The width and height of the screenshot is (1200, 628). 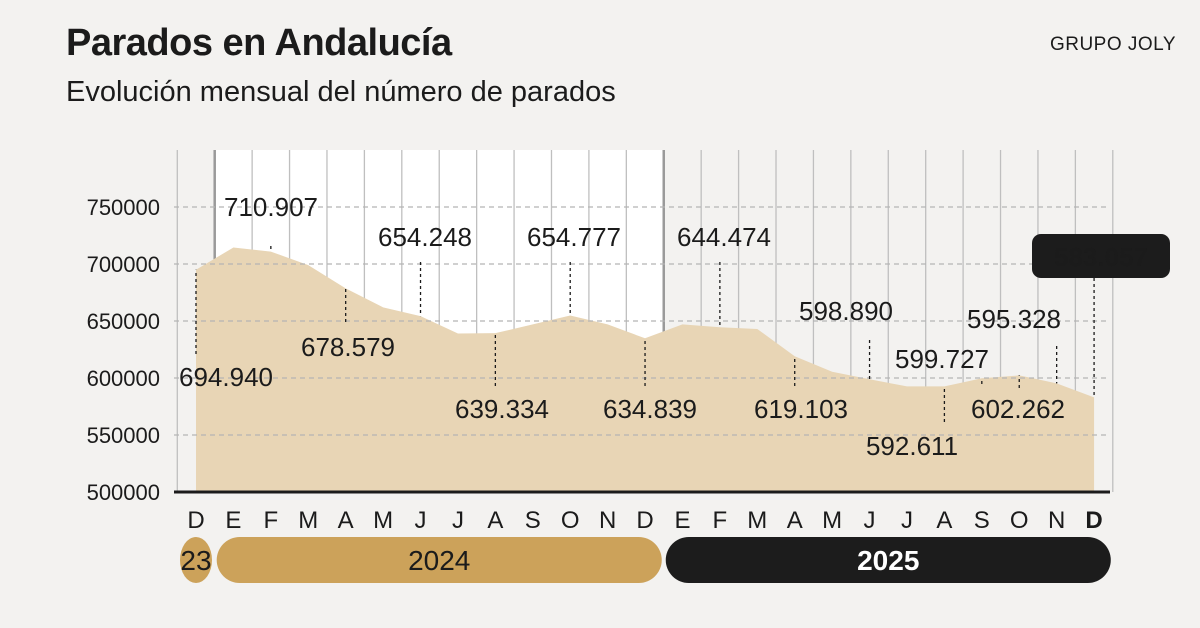 What do you see at coordinates (123, 264) in the screenshot?
I see `y-tick-label: 700000` at bounding box center [123, 264].